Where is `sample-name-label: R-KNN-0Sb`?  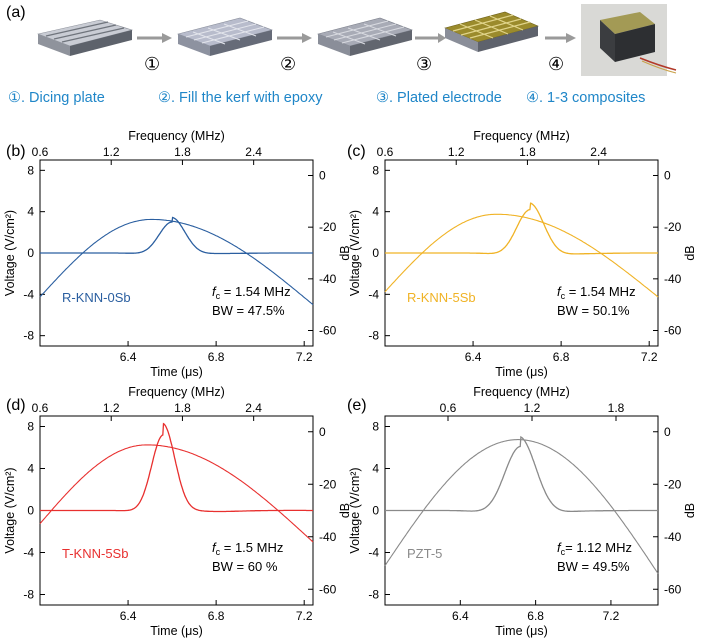 sample-name-label: R-KNN-0Sb is located at coordinates (96, 297).